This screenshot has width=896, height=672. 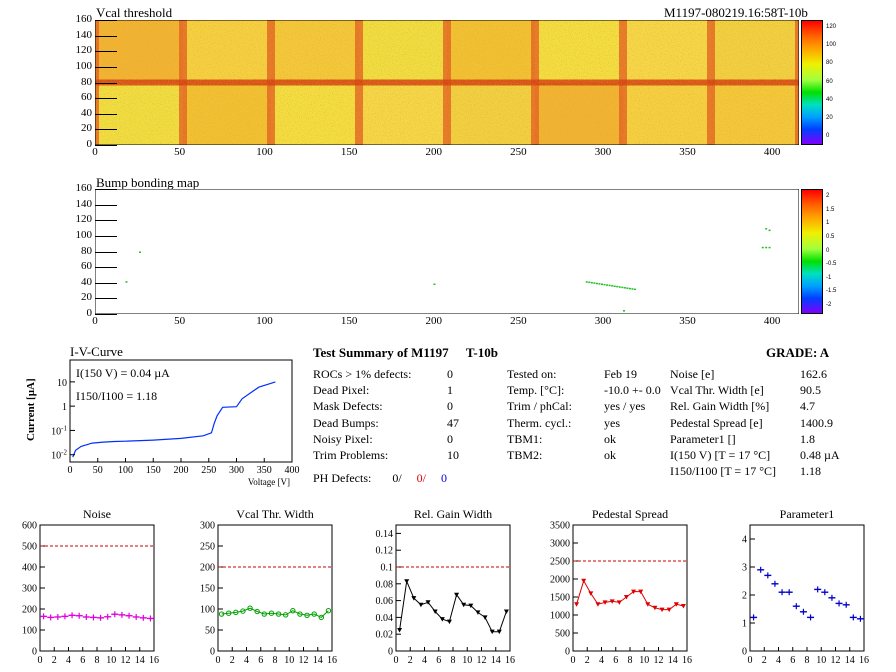 What do you see at coordinates (134, 12) in the screenshot?
I see `vcal-threshold-title: Vcal threshold` at bounding box center [134, 12].